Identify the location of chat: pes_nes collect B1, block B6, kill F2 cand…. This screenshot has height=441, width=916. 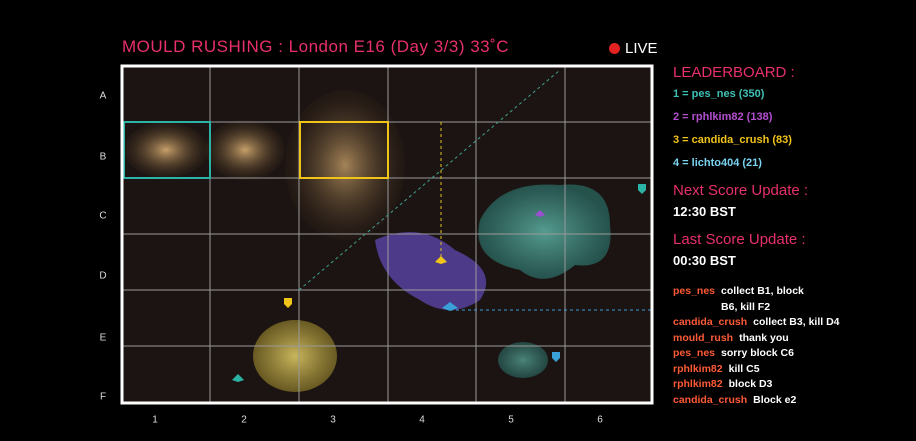
(768, 346).